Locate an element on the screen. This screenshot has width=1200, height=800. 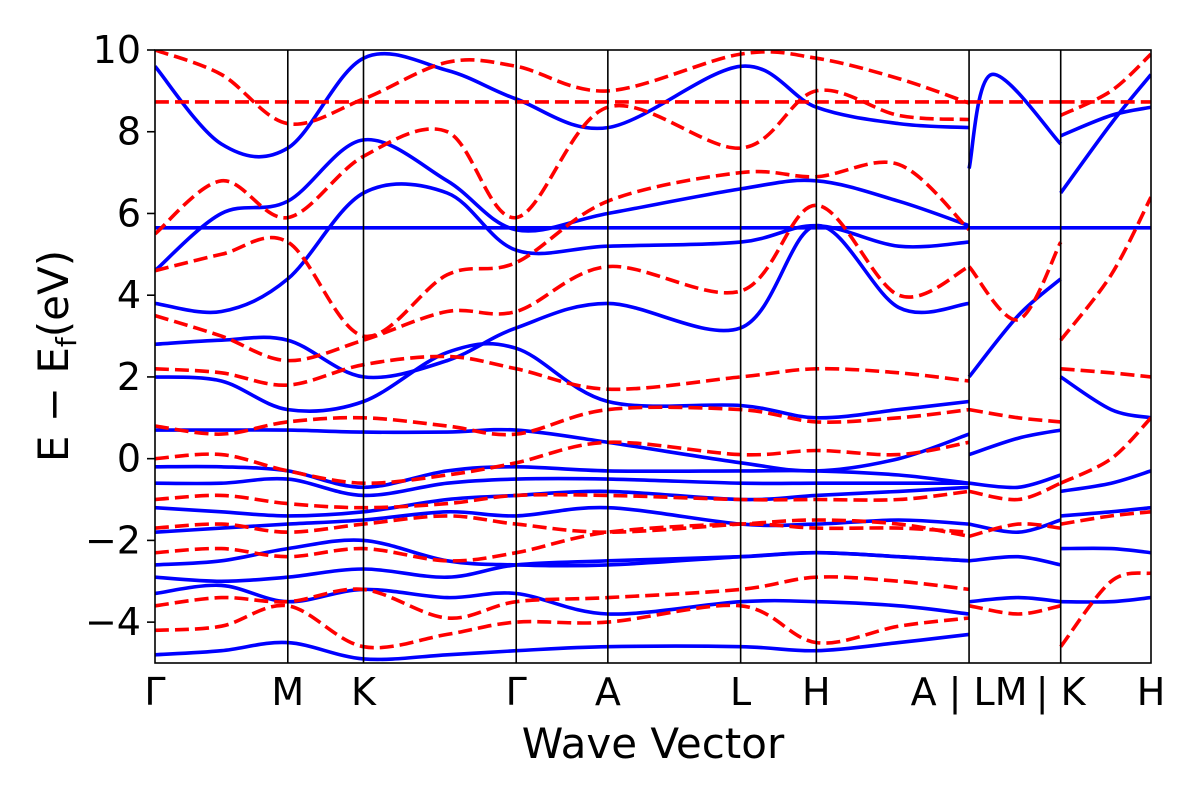
y-tick-label-0: −4 is located at coordinates (113, 622).